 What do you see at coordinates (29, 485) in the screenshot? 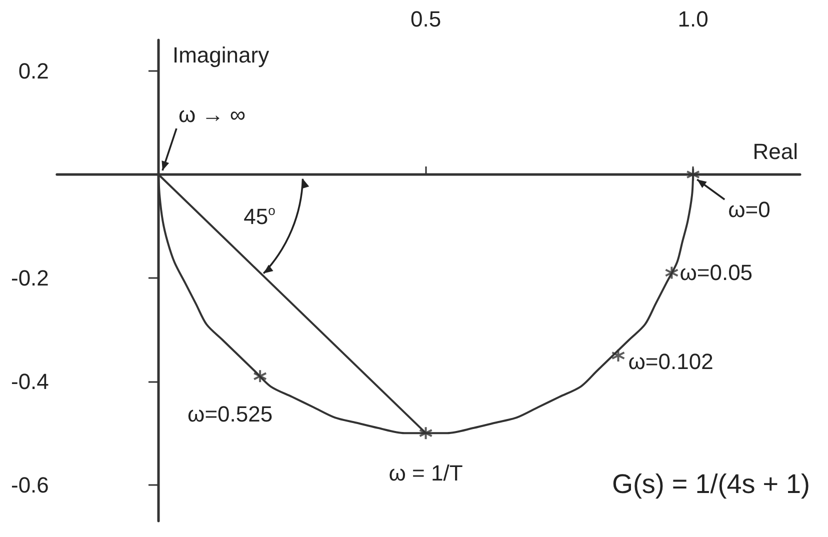
I see `y-tick-label: -0.6` at bounding box center [29, 485].